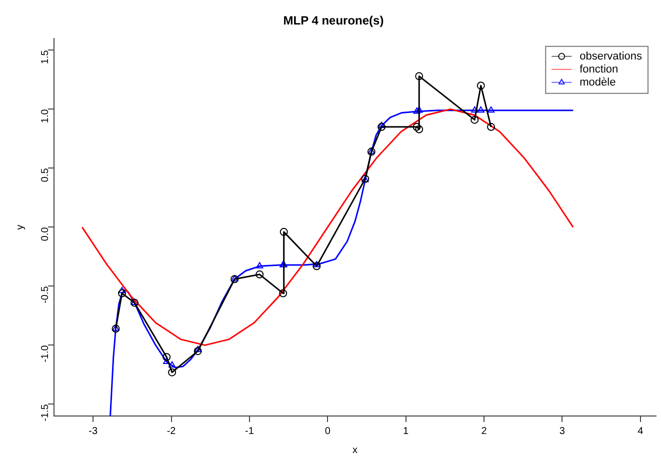  Describe the element at coordinates (45, 57) in the screenshot. I see `y-tick-label: 1.5` at that location.